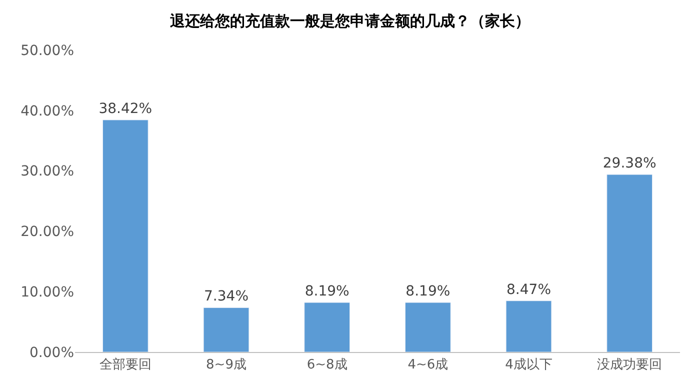 The image size is (700, 392). What do you see at coordinates (47, 292) in the screenshot?
I see `y-tick-label: 10.00%` at bounding box center [47, 292].